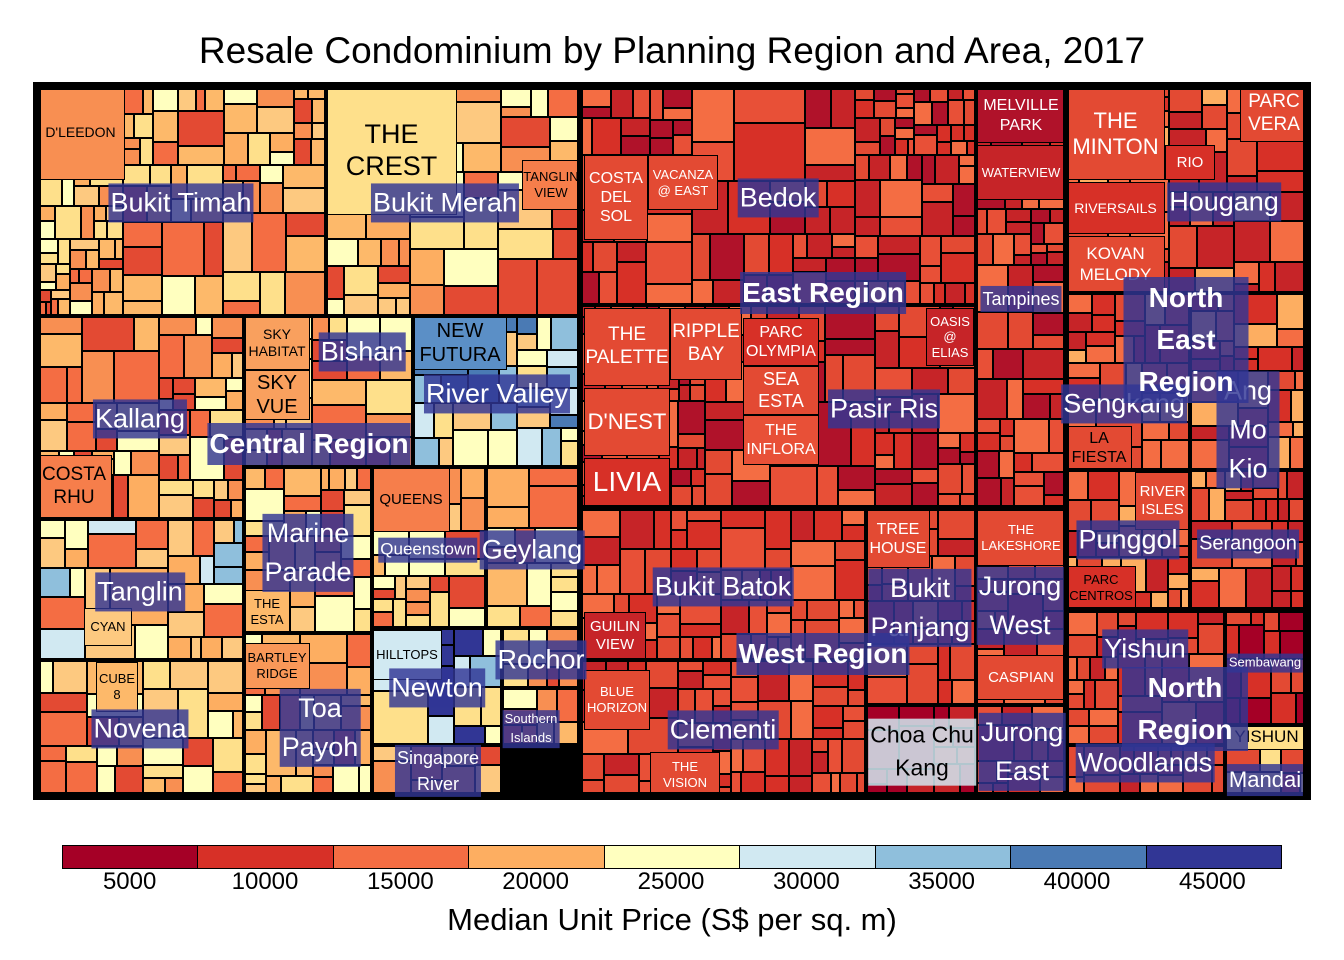 The image size is (1344, 960). Describe the element at coordinates (1103, 485) in the screenshot. I see `punggol-tile` at that location.